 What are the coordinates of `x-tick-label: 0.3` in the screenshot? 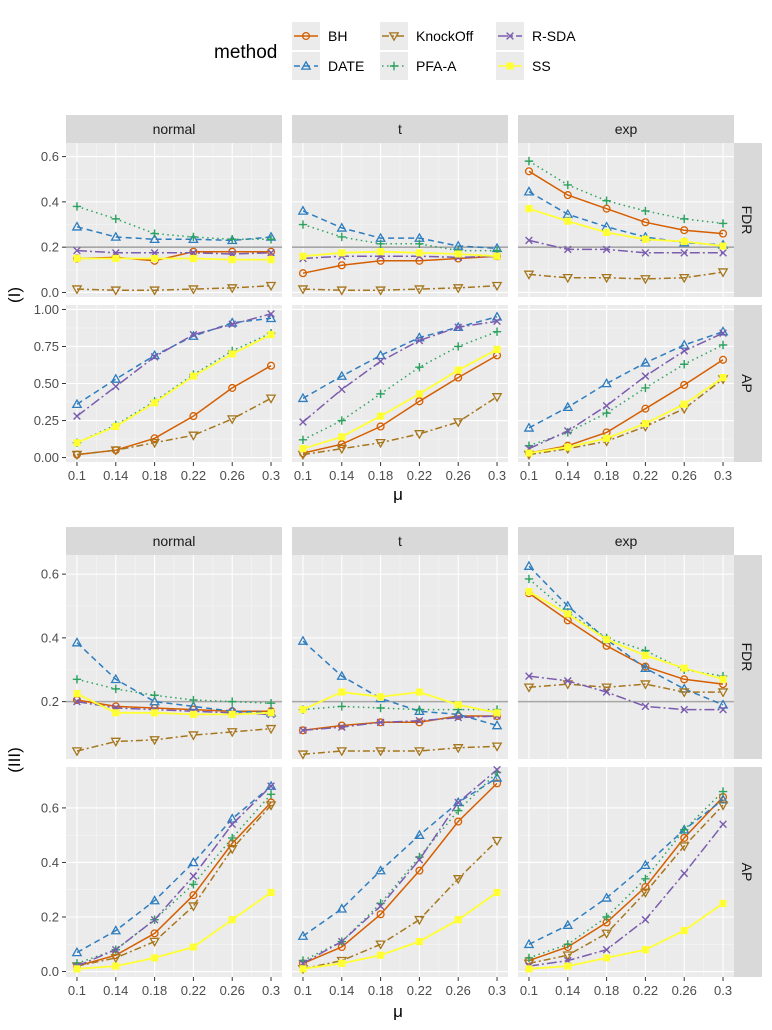 It's located at (271, 475).